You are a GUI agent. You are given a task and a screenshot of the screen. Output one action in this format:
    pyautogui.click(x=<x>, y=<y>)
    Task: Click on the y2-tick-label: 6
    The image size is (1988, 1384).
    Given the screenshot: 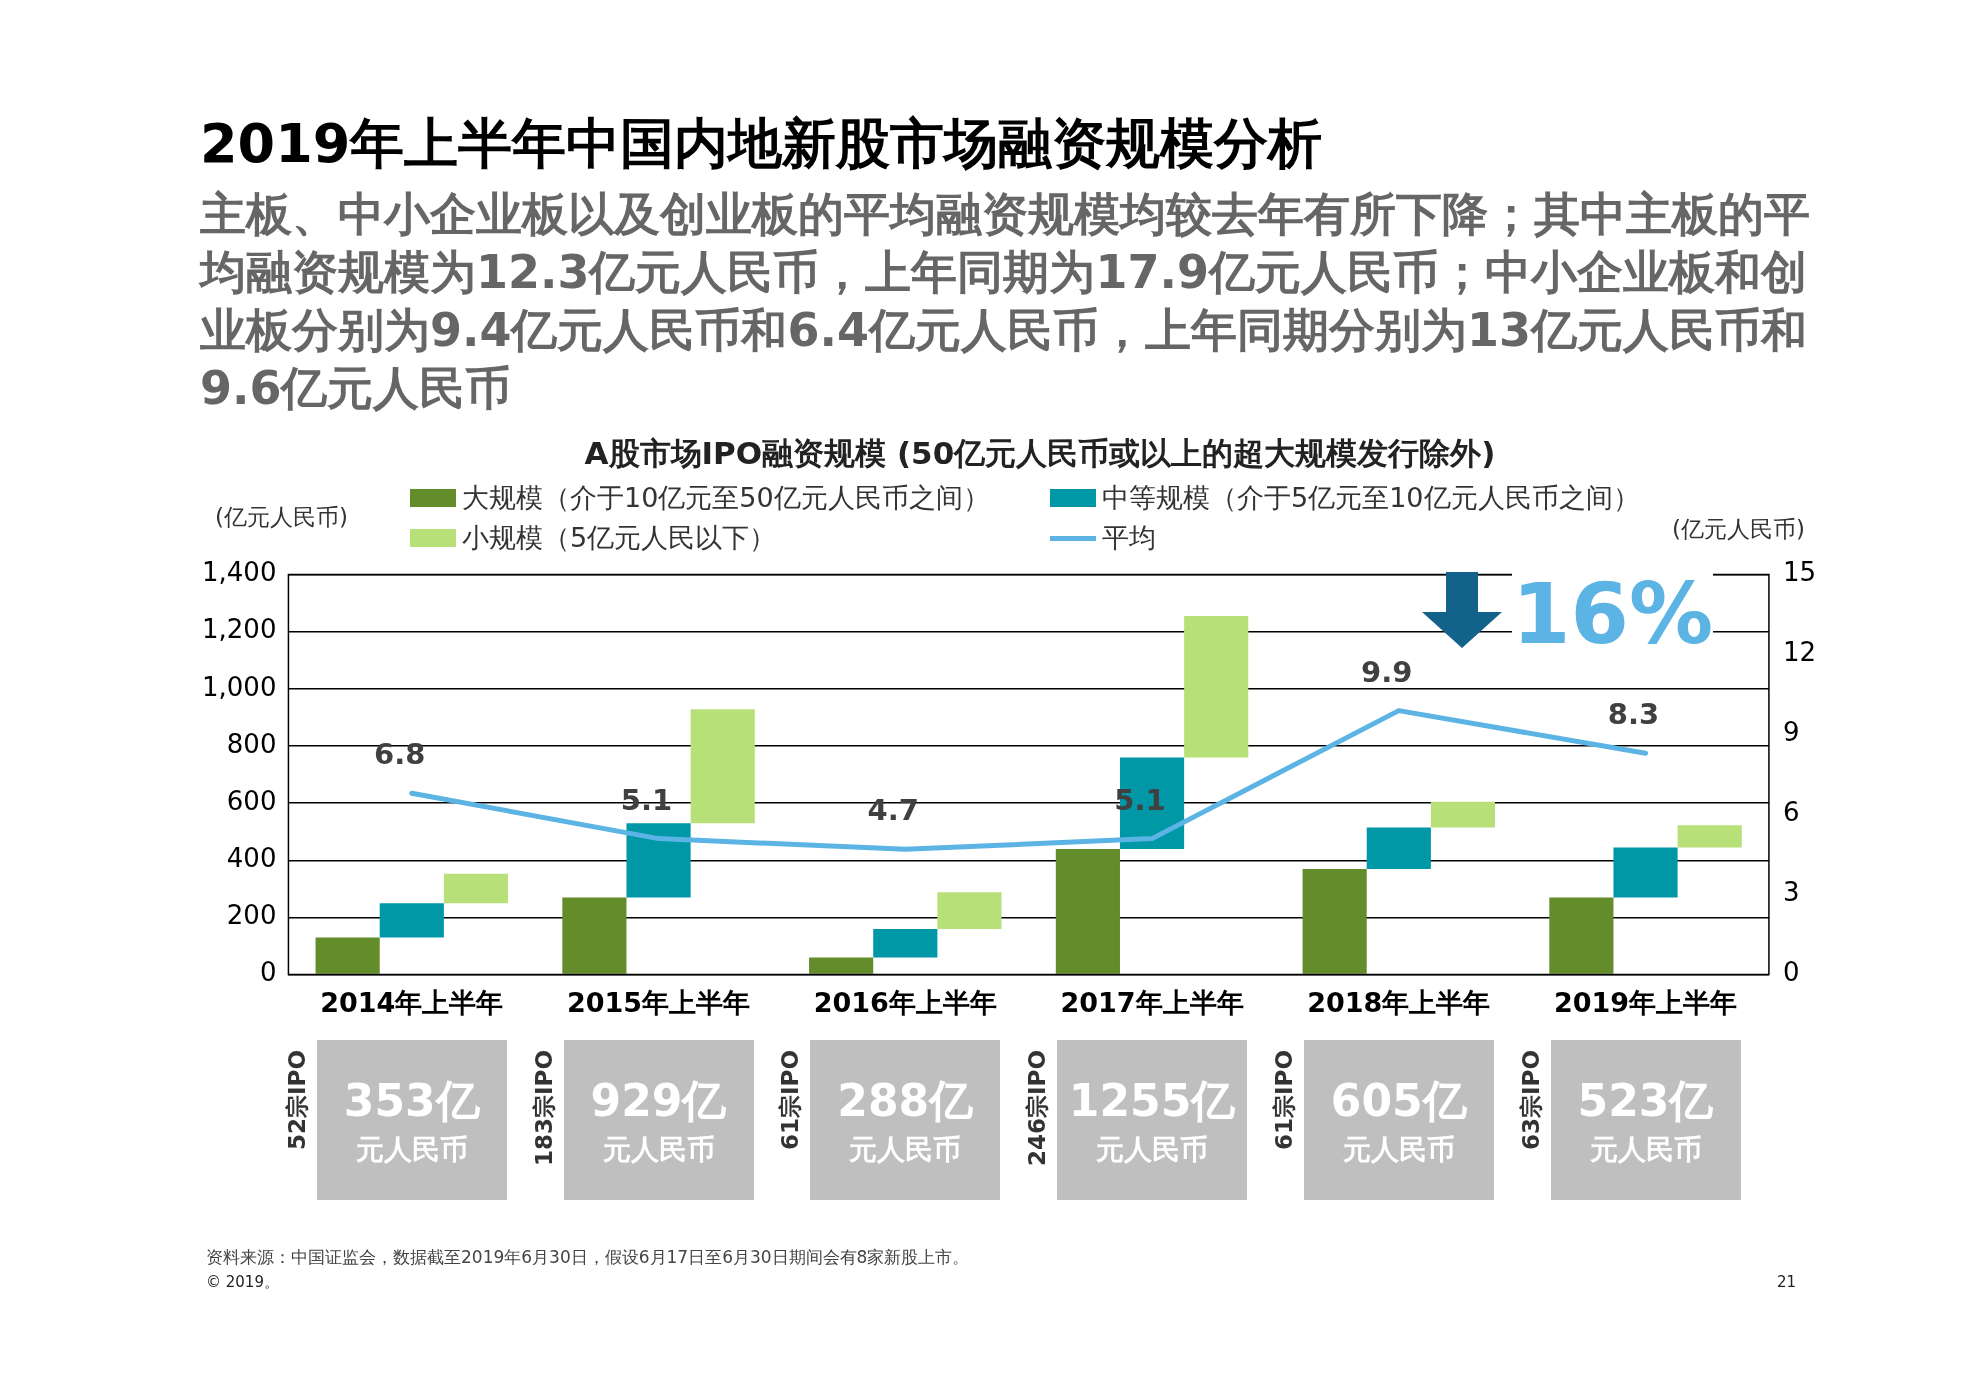 What is the action you would take?
    pyautogui.click(x=1791, y=812)
    